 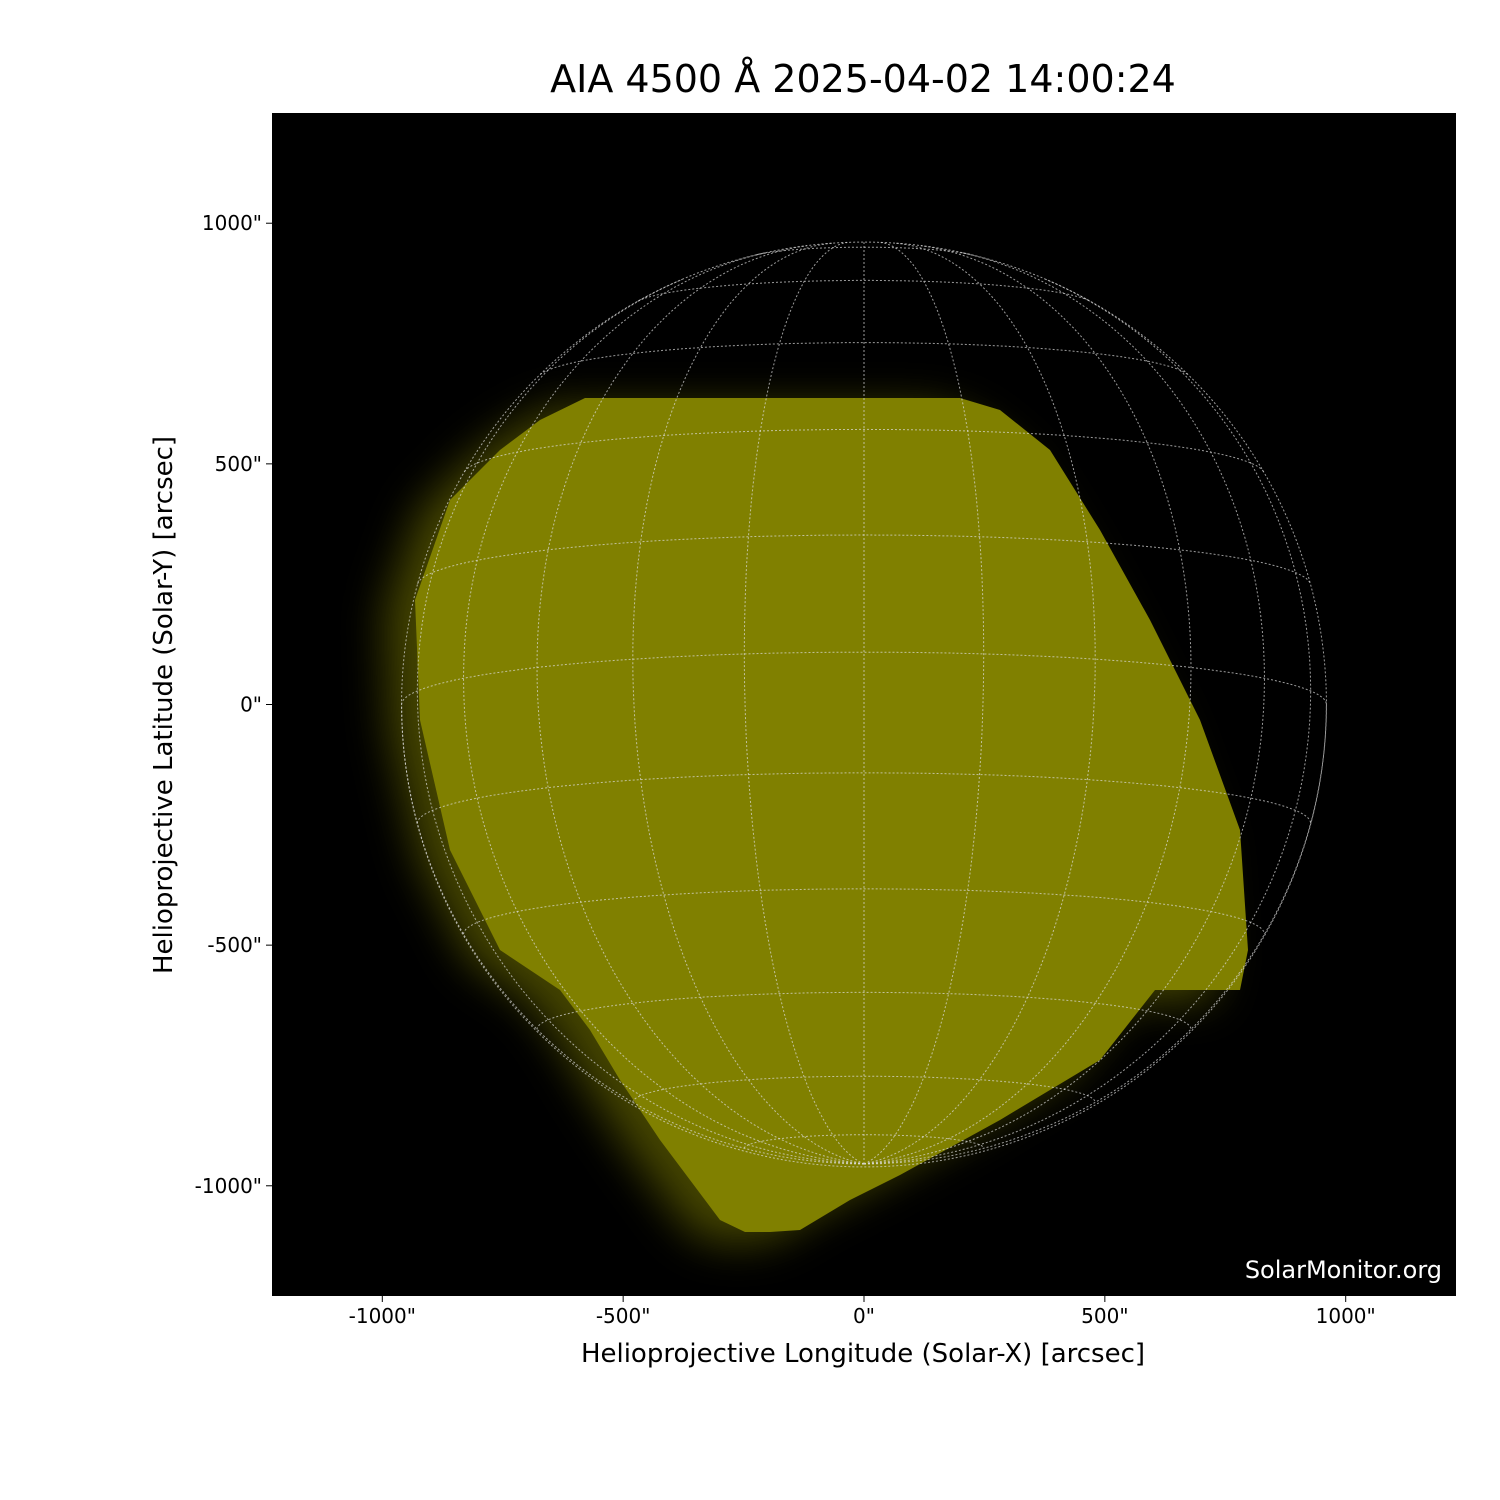 What do you see at coordinates (232, 223) in the screenshot?
I see `y-tick-label: 1000"` at bounding box center [232, 223].